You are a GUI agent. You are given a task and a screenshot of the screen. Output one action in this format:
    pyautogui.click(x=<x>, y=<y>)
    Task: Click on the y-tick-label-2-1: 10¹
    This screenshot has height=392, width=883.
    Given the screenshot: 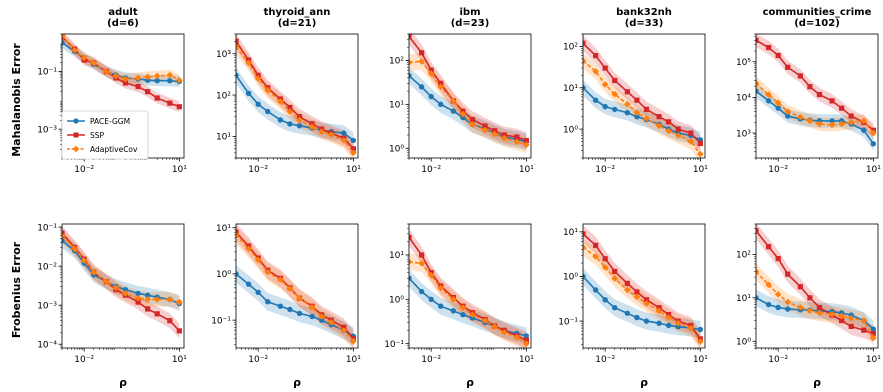 What is the action you would take?
    pyautogui.click(x=396, y=106)
    